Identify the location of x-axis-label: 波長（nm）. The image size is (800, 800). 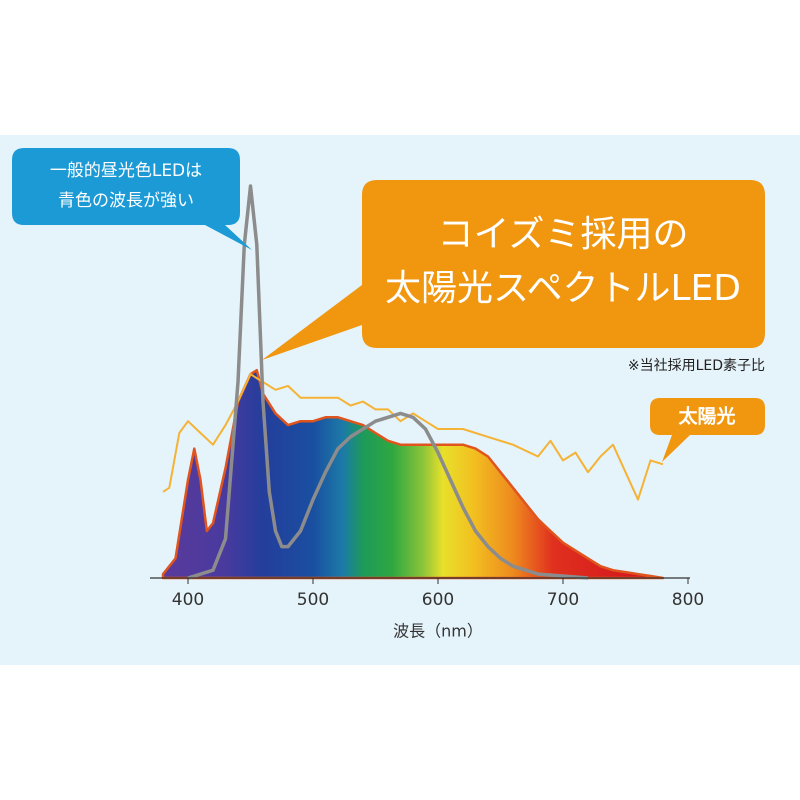
(438, 631).